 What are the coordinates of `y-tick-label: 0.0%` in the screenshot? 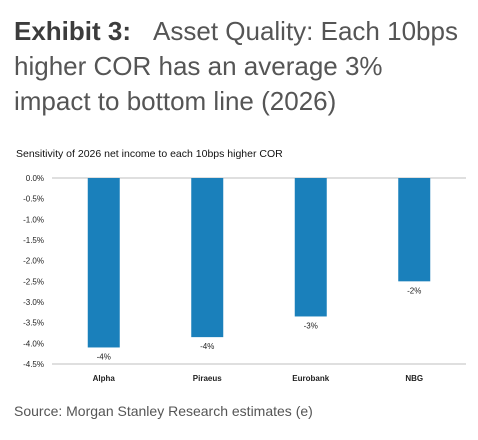 It's located at (35, 178).